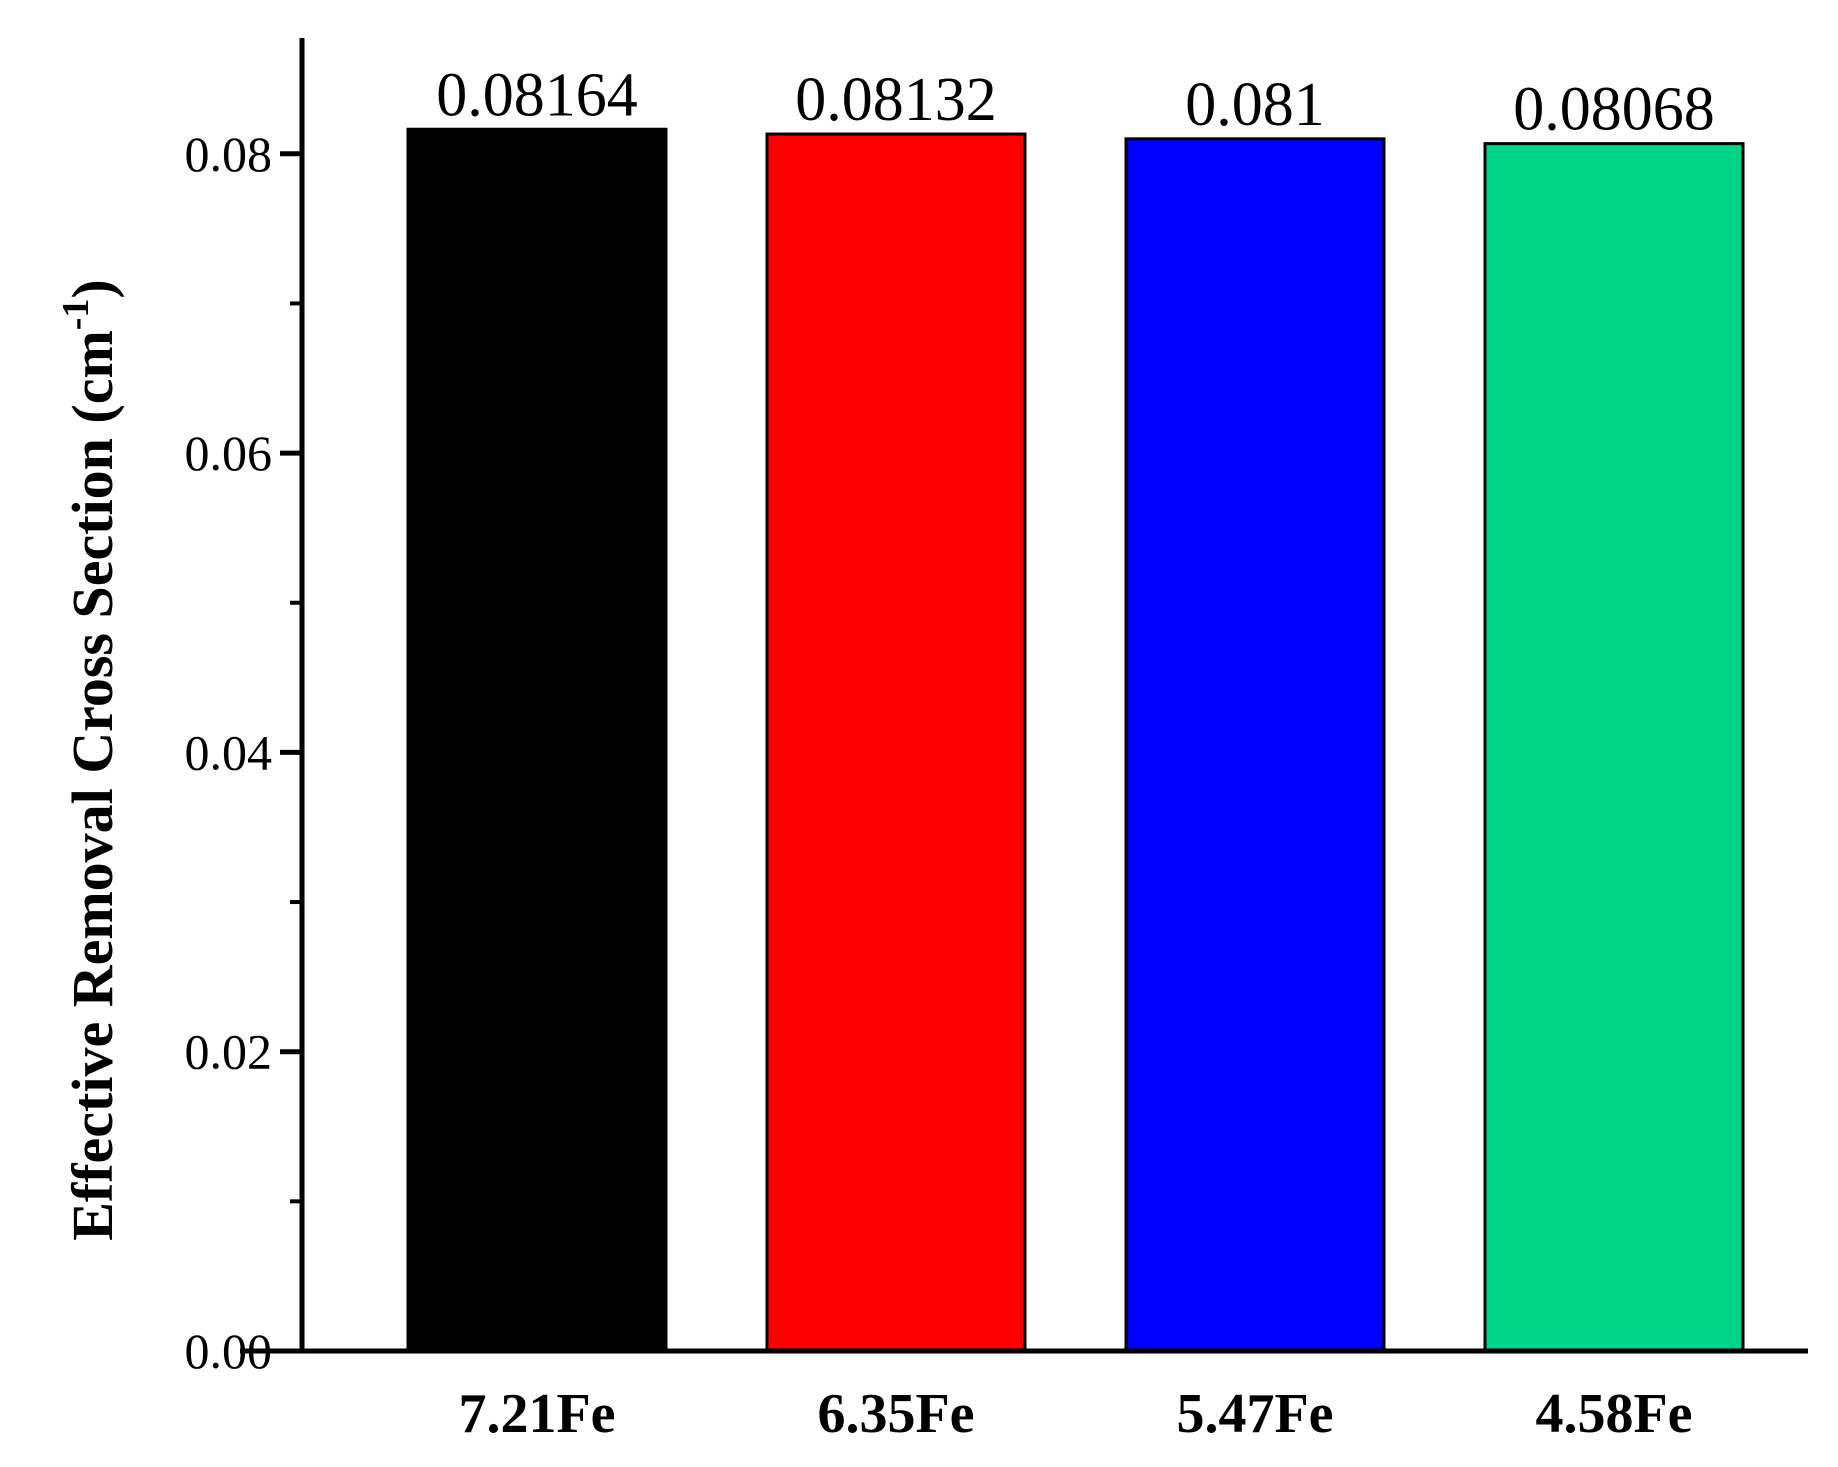  Describe the element at coordinates (229, 453) in the screenshot. I see `y-tick-label-4: 0.06` at that location.